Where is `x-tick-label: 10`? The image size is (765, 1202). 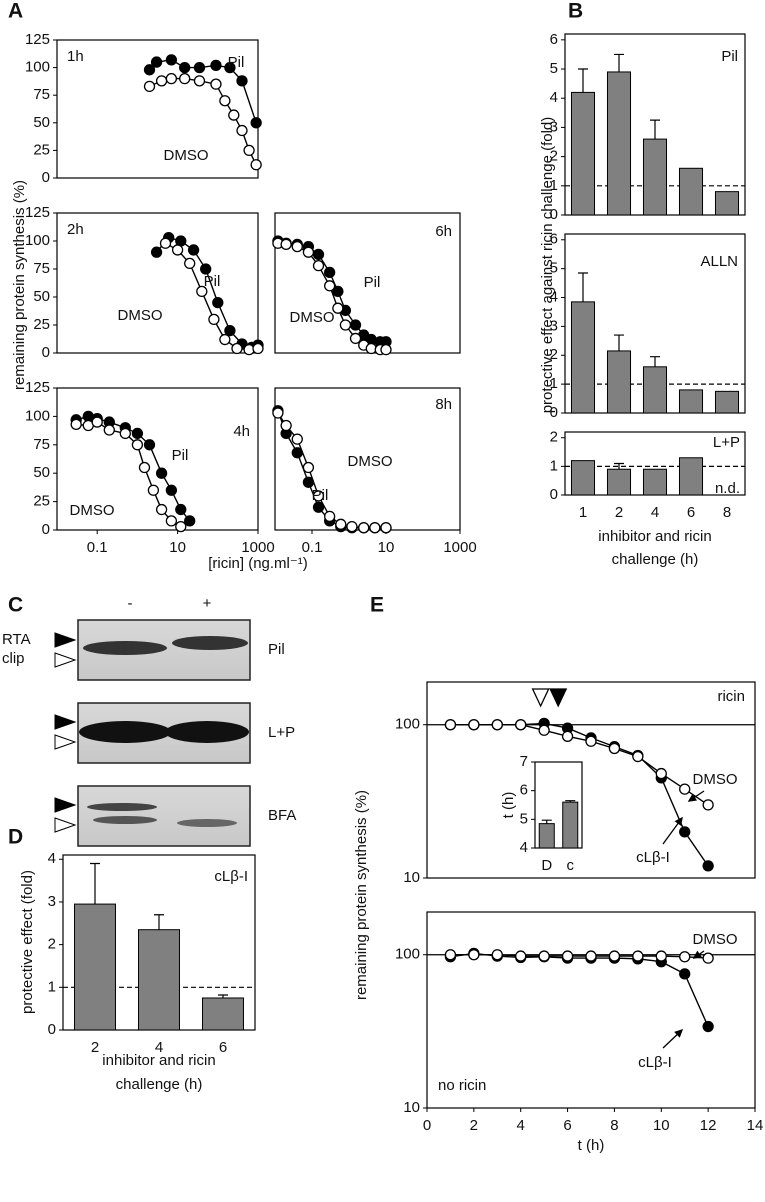
x-tick-label: 10 is located at coordinates (661, 1125).